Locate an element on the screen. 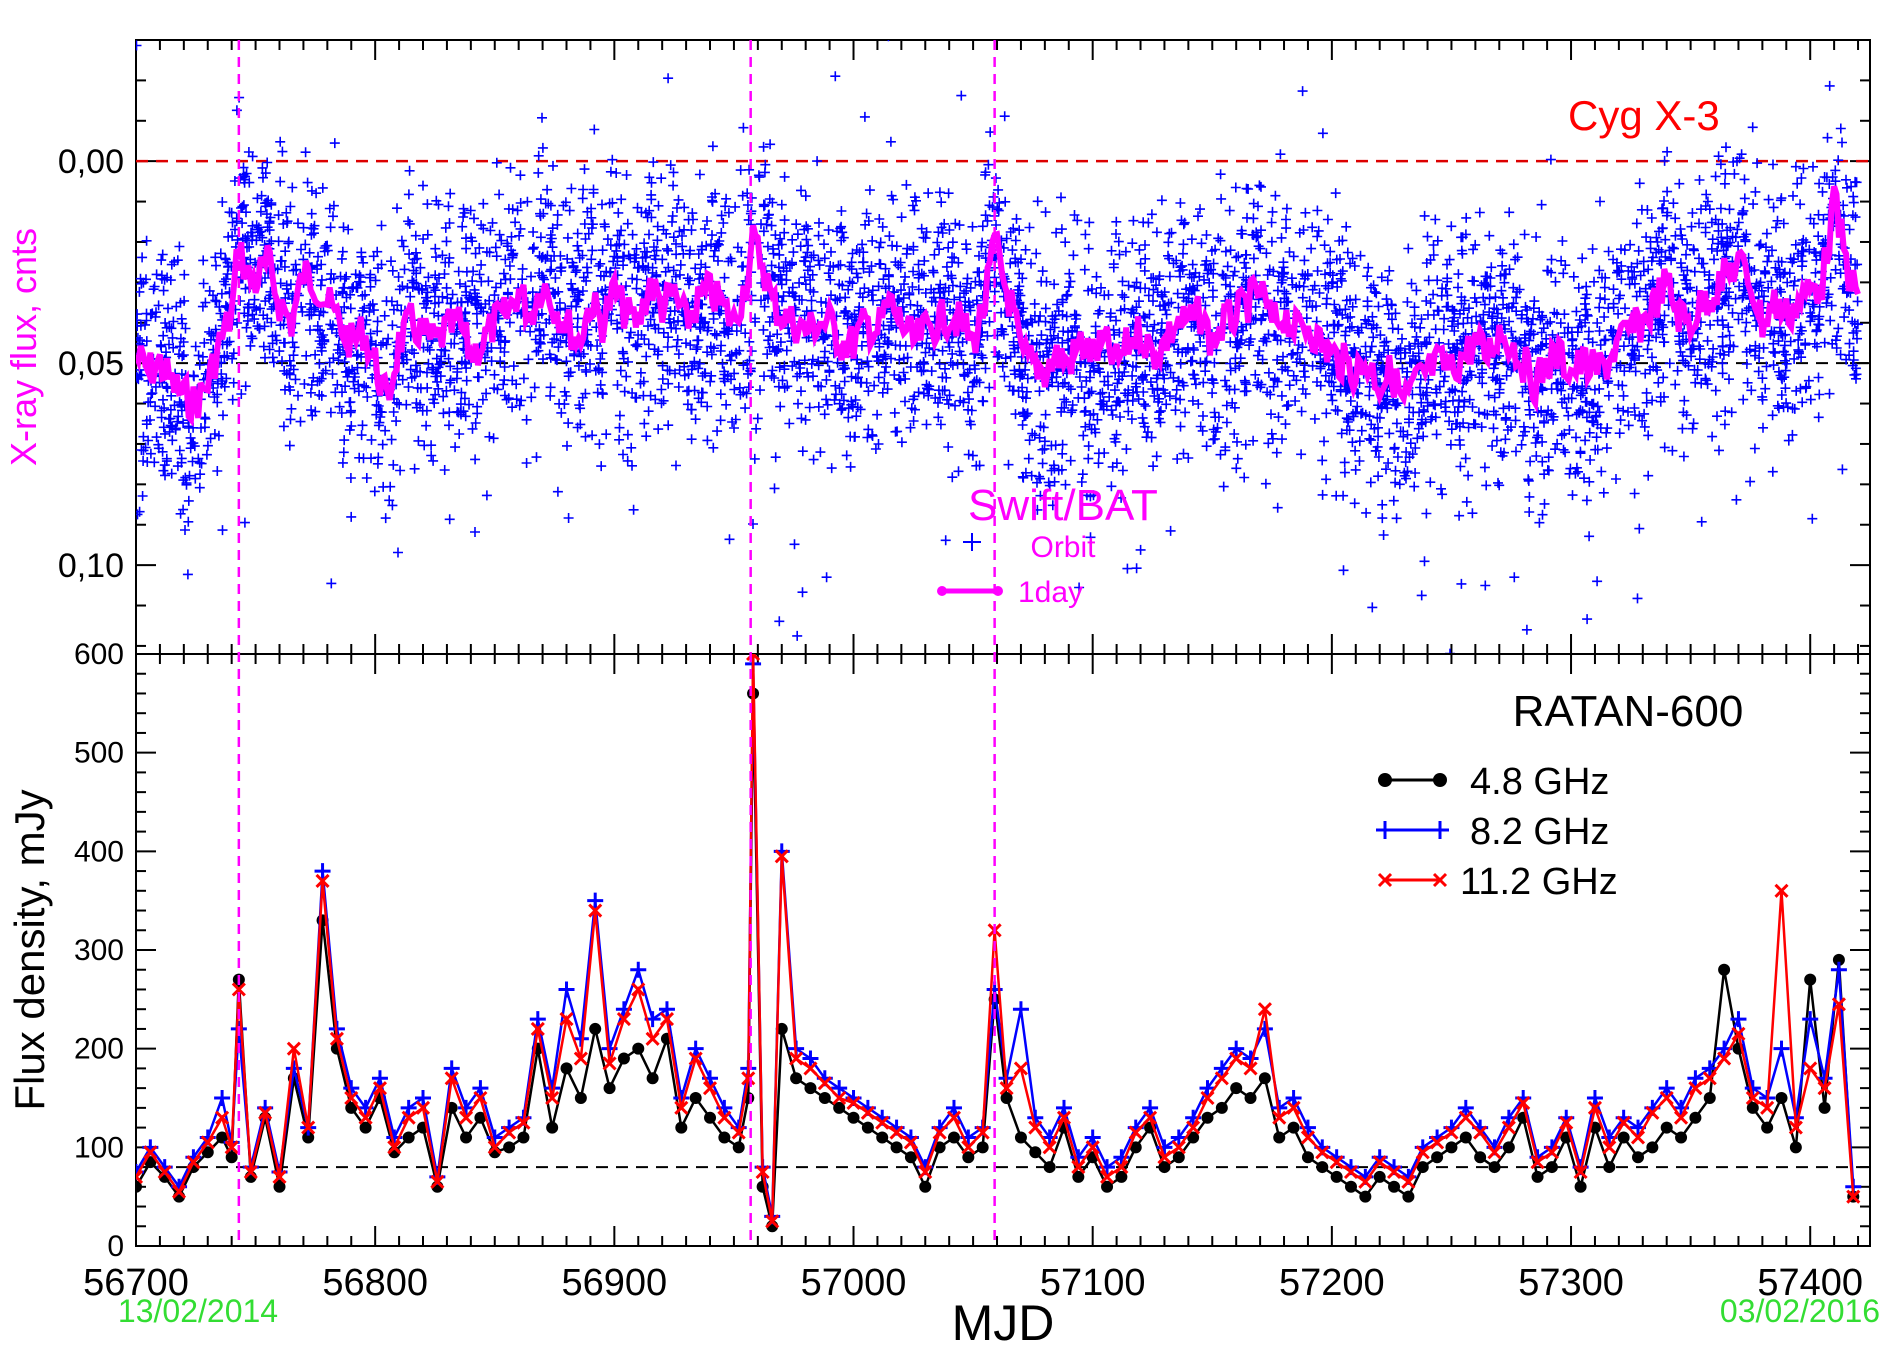 This screenshot has width=1900, height=1350. legend-1day-marker is located at coordinates (970, 591).